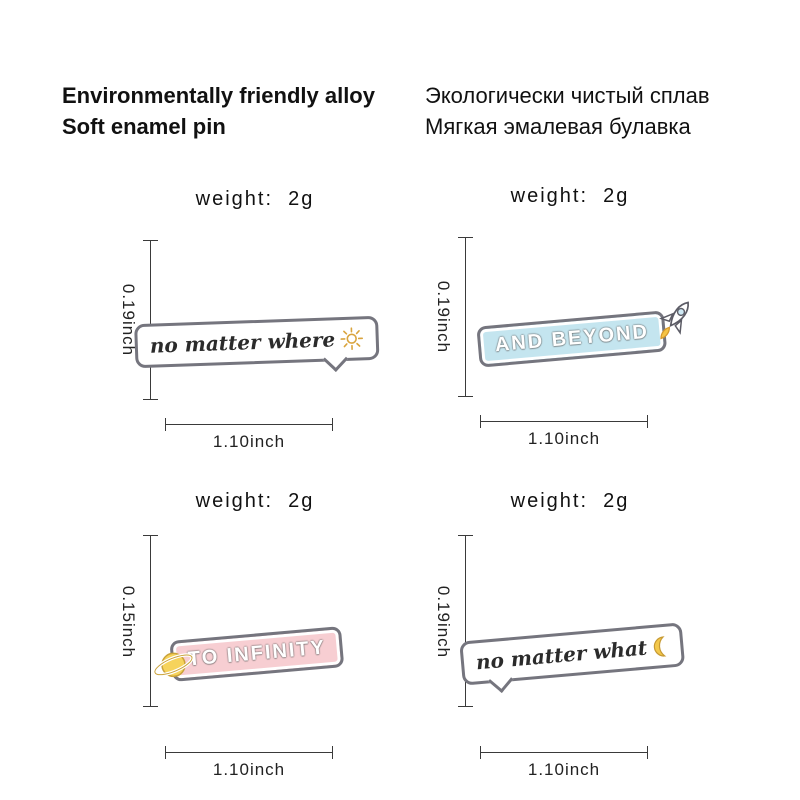  I want to click on pin-no-matter-where: no matter where, so click(257, 343).